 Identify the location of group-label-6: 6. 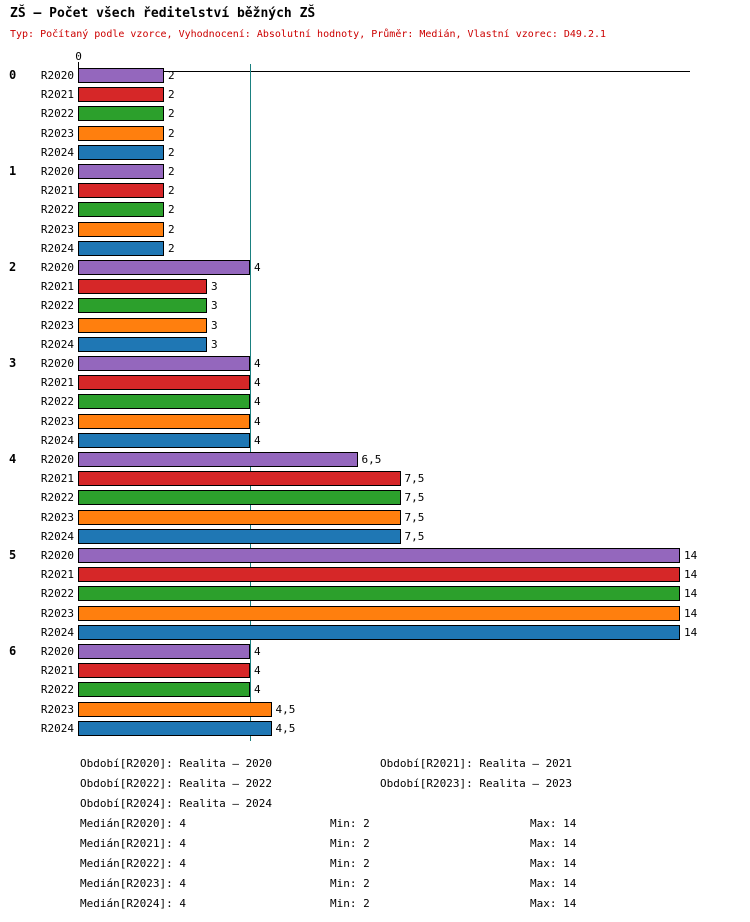
(13, 651).